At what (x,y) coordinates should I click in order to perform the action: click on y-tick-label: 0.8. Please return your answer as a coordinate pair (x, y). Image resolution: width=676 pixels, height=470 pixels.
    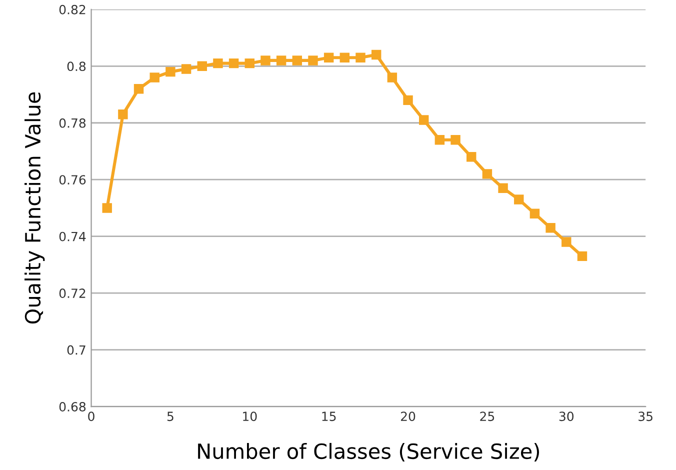
    Looking at the image, I should click on (76, 67).